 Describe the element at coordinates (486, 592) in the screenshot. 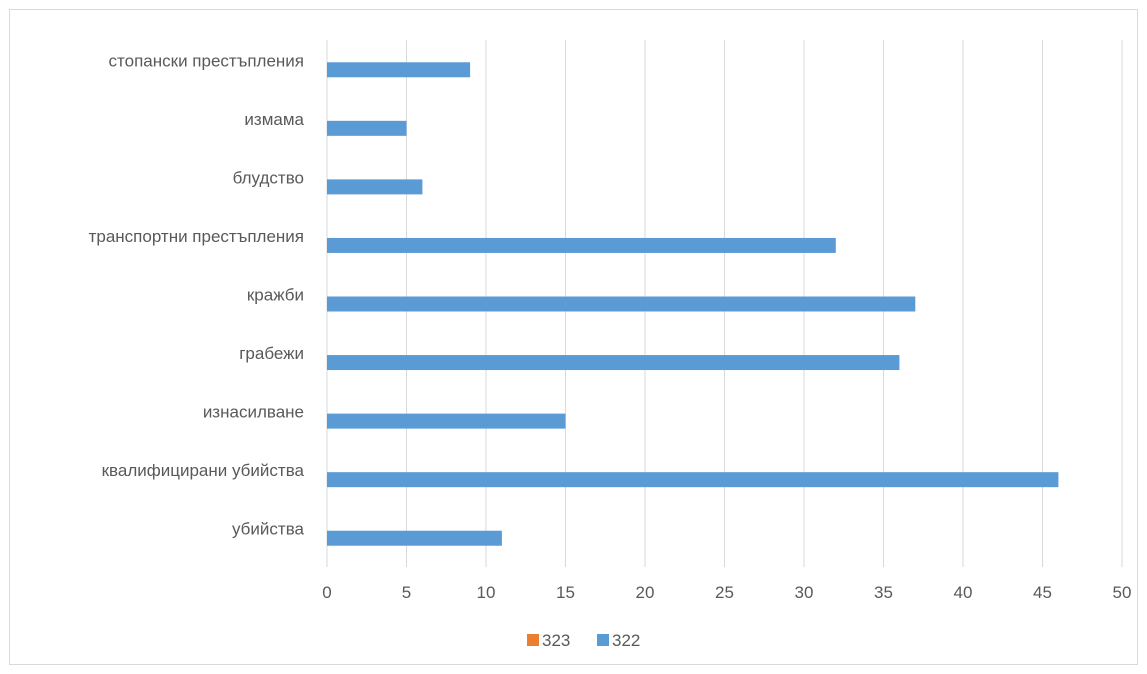

I see `x-tick-label: 10` at that location.